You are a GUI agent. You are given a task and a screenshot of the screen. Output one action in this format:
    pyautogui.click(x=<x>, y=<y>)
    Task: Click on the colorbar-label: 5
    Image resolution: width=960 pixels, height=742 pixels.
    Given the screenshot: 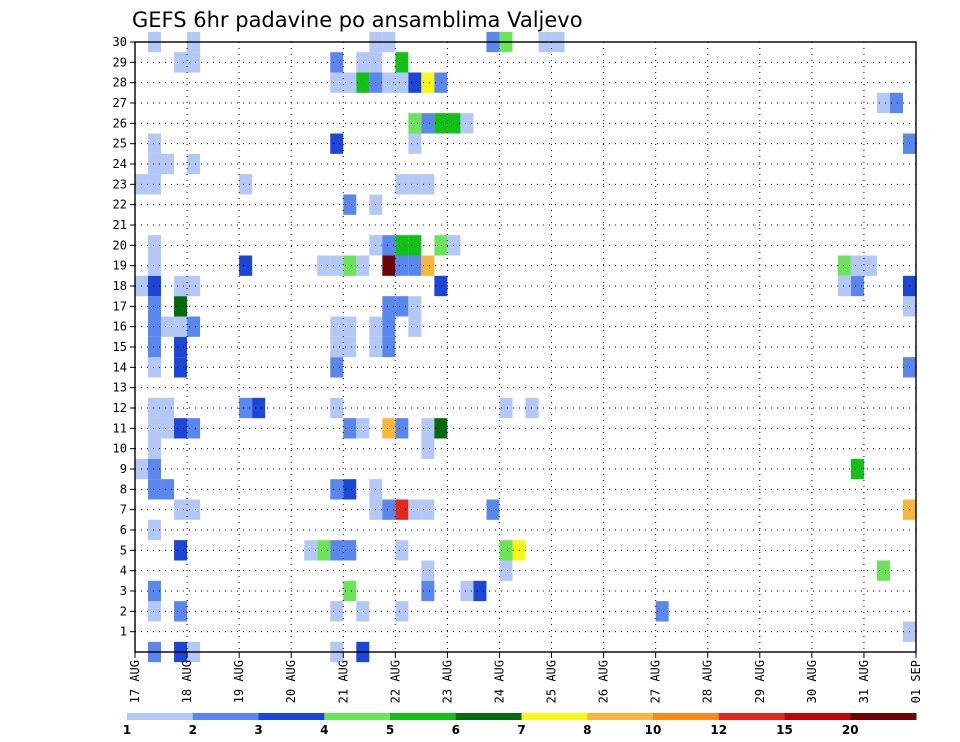 What is the action you would take?
    pyautogui.click(x=390, y=730)
    